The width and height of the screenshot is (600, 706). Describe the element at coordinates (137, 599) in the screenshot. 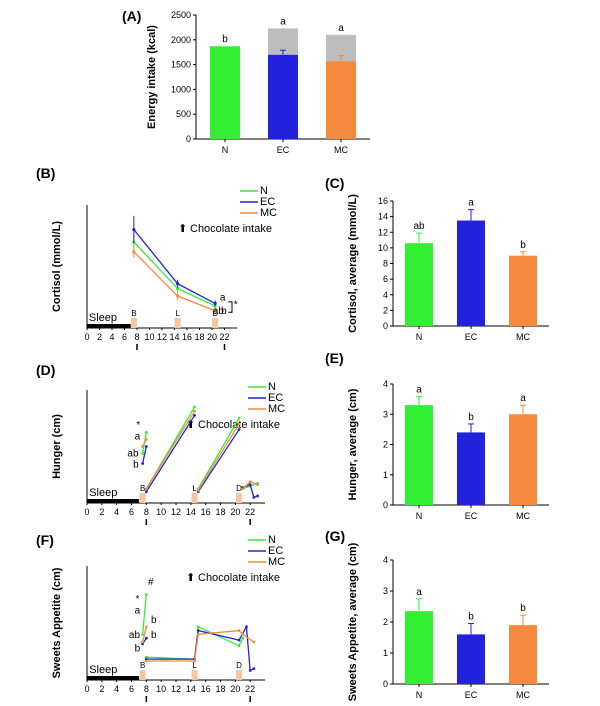

I see `significance-letter: *` at that location.